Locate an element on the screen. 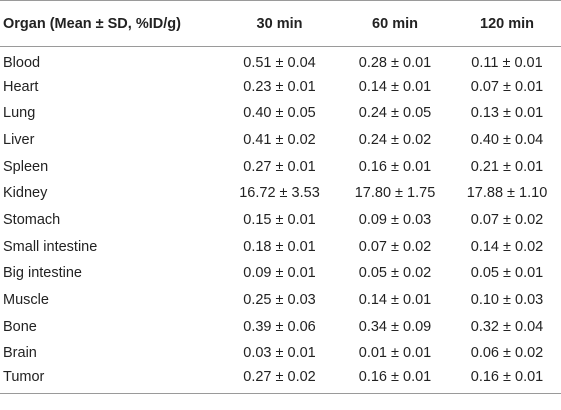 This screenshot has width=561, height=410. table-row: Spleen 0.27 ± 0.01 0.16 ± 0.01 0.21 ± 0.01 is located at coordinates (280, 166).